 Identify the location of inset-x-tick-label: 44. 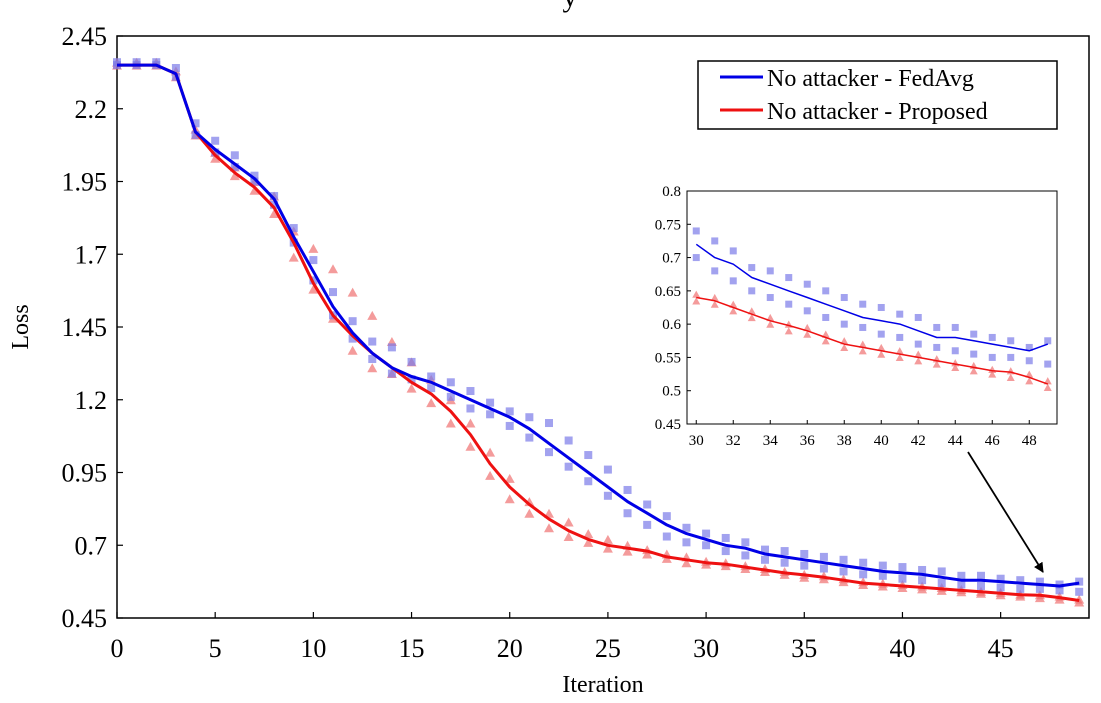
(956, 441).